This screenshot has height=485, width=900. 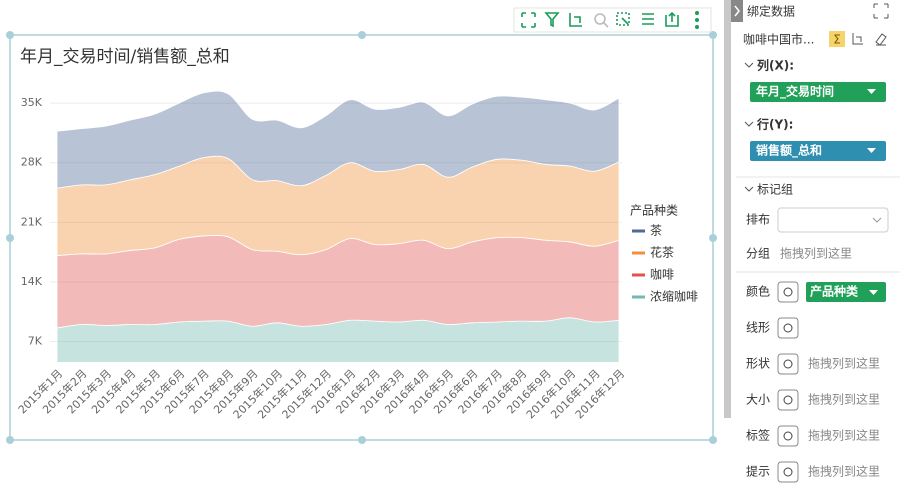 I want to click on area, so click(x=338, y=139).